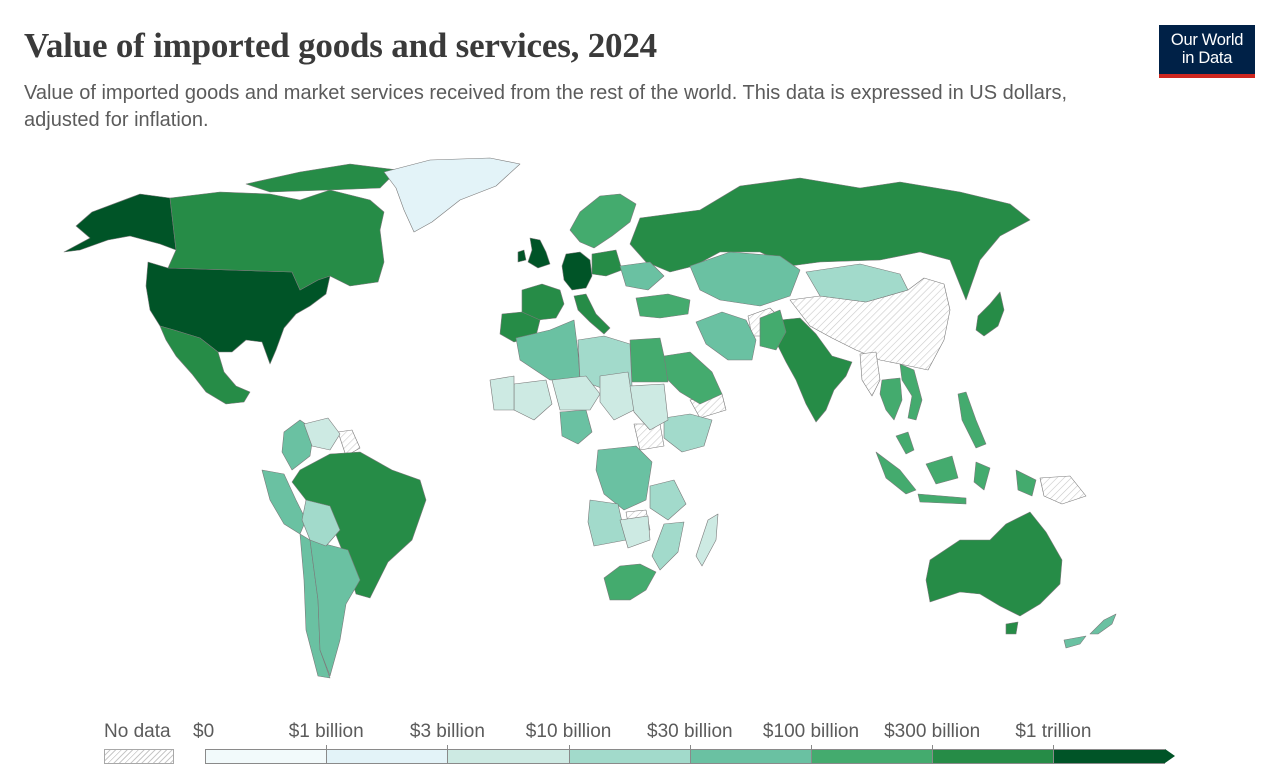 The image size is (1280, 781). Describe the element at coordinates (830, 239) in the screenshot. I see `region-russia: Russia` at that location.